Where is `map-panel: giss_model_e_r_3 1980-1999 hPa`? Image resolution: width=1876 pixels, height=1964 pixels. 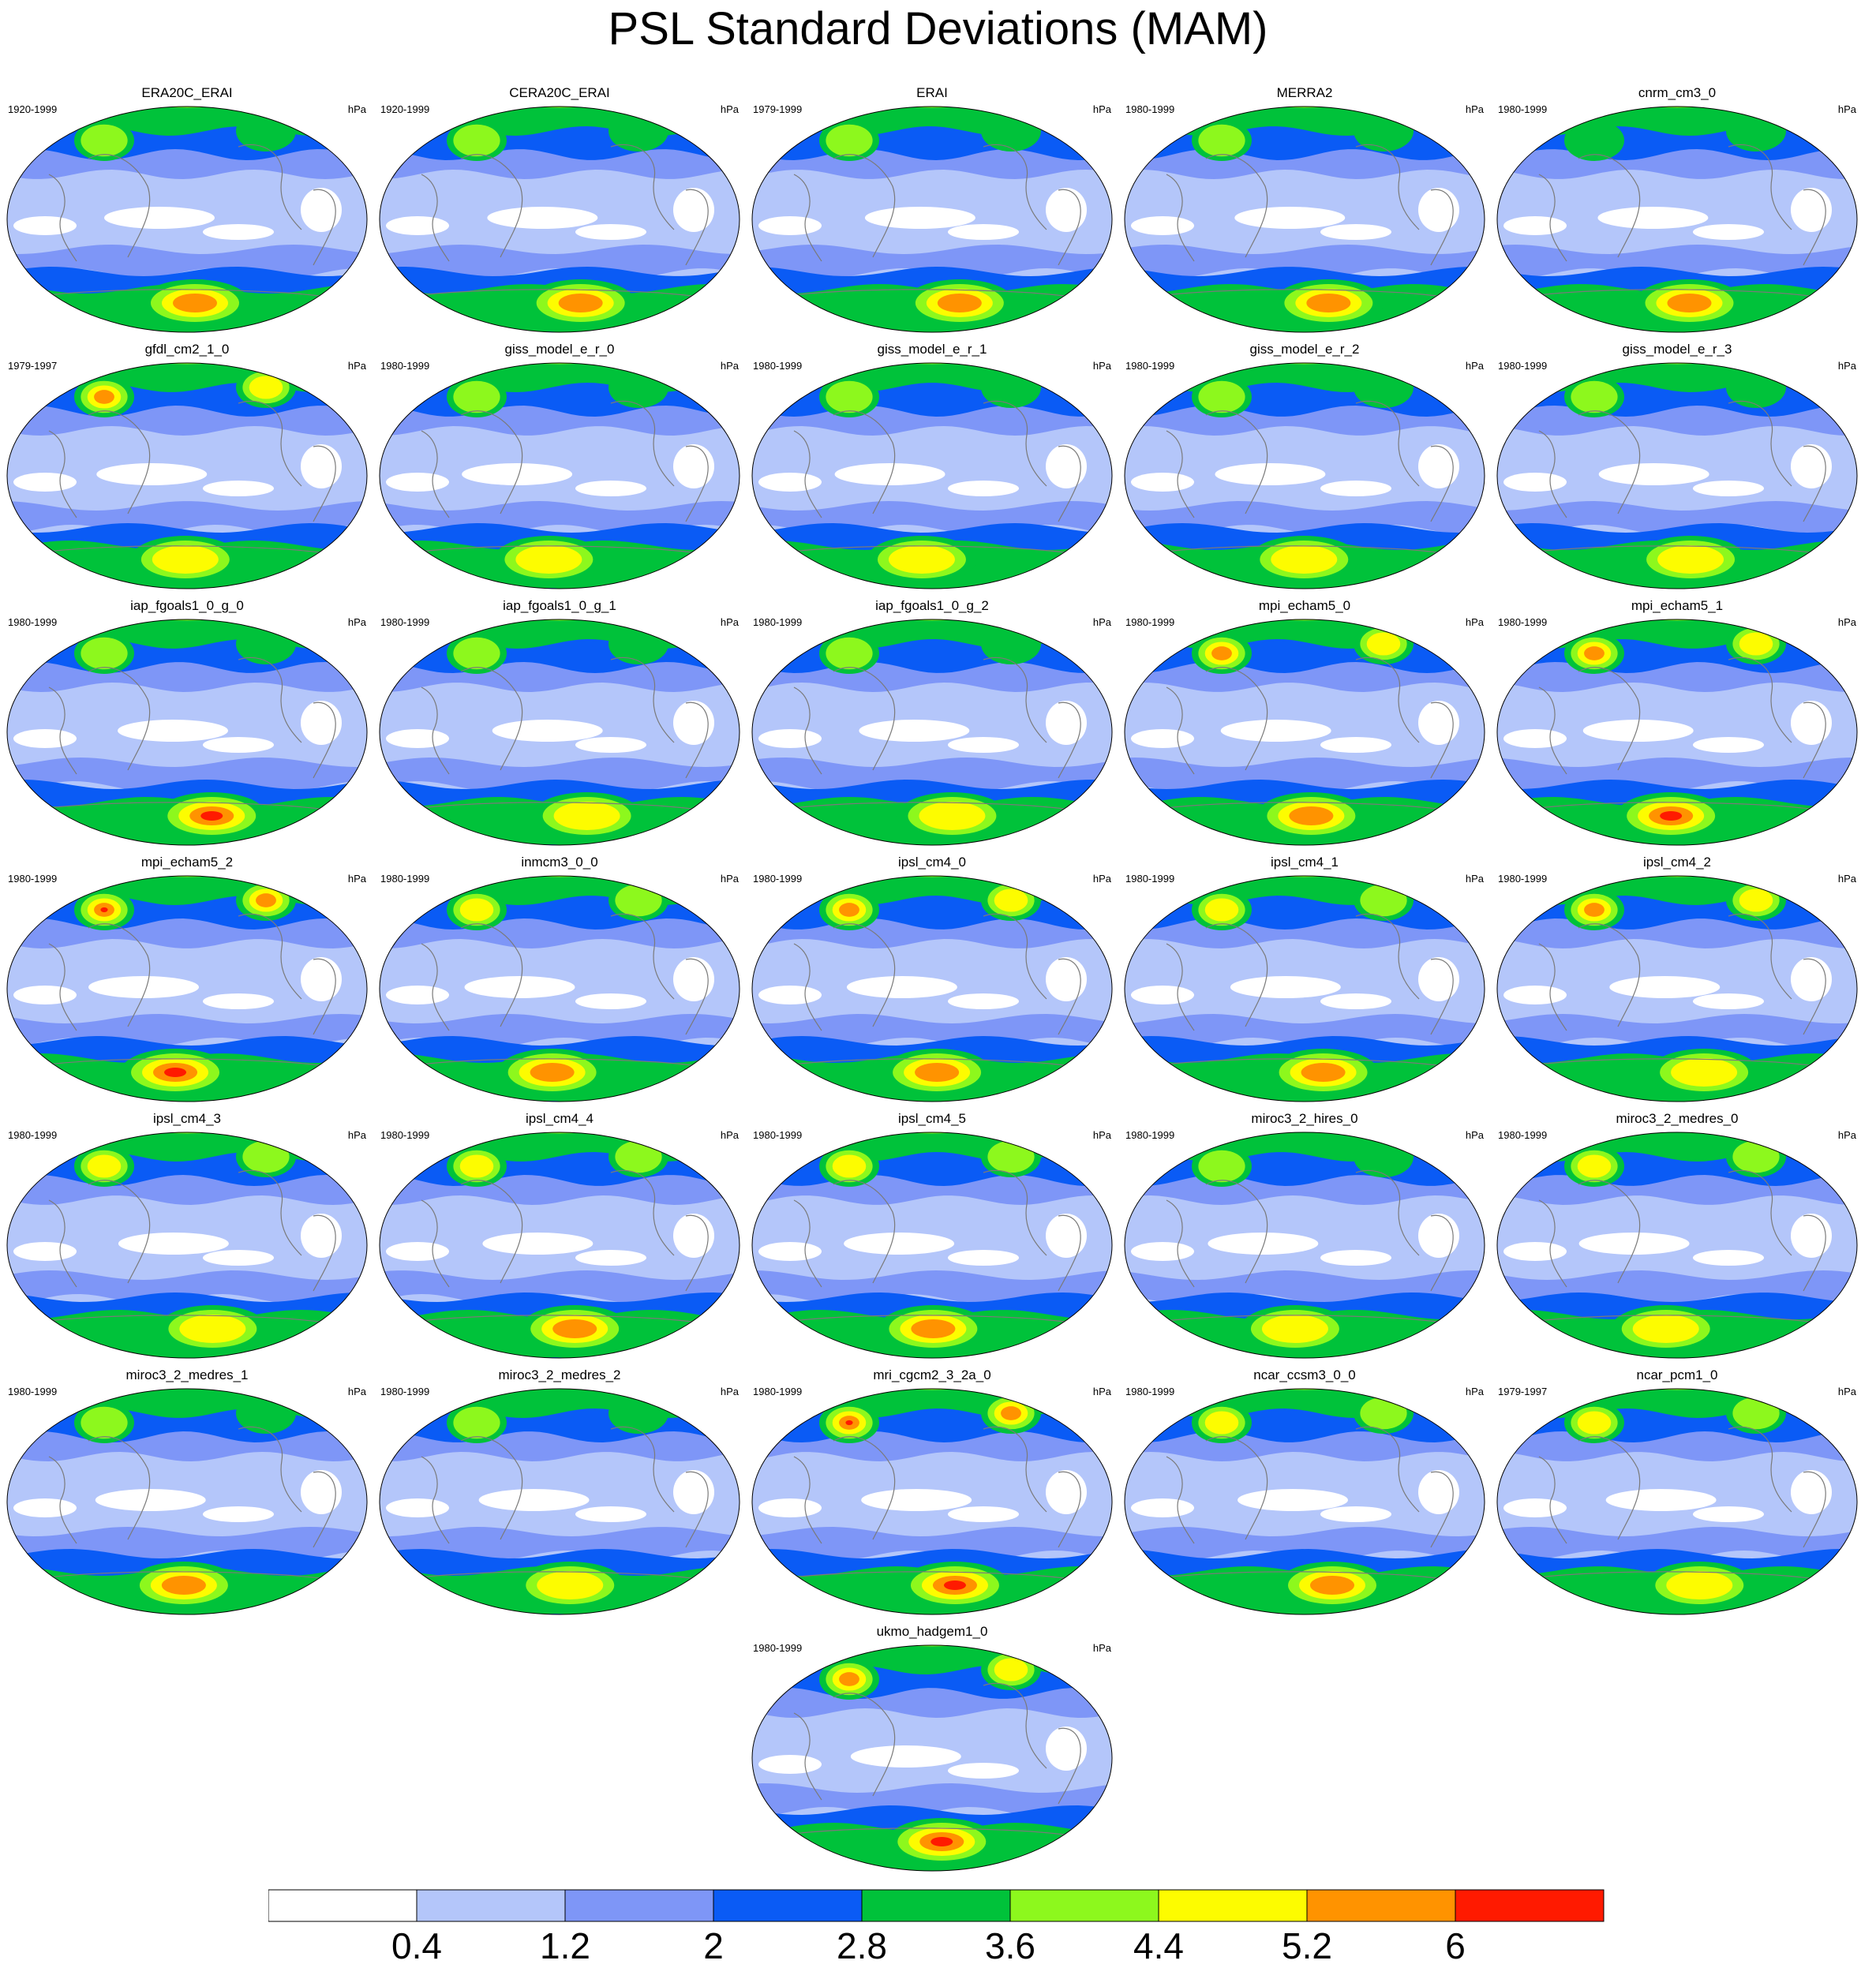 map-panel: giss_model_e_r_3 1980-1999 hPa is located at coordinates (1677, 468).